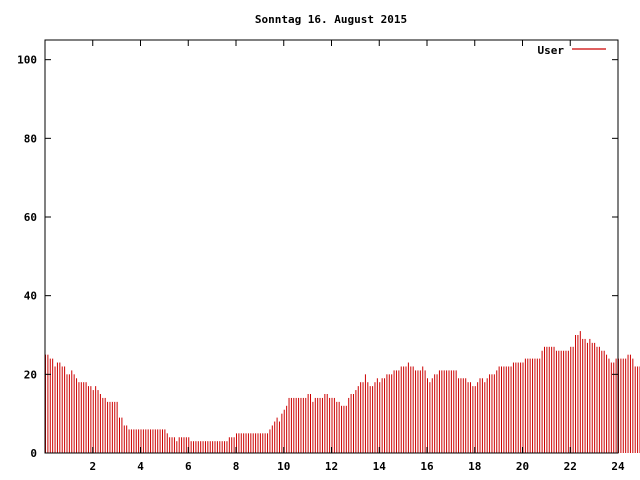 Image resolution: width=640 pixels, height=480 pixels. I want to click on x-tick-label: 4, so click(140, 466).